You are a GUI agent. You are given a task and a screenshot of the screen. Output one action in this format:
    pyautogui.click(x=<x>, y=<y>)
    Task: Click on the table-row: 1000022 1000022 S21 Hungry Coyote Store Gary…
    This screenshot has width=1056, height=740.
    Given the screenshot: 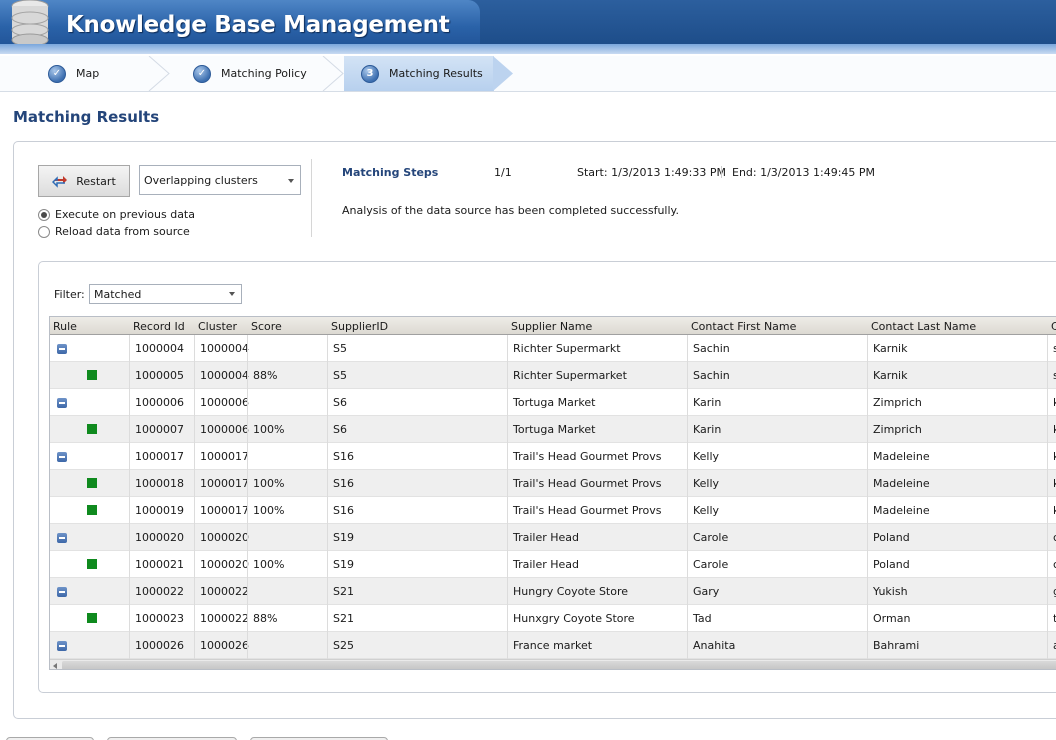 What is the action you would take?
    pyautogui.click(x=553, y=591)
    